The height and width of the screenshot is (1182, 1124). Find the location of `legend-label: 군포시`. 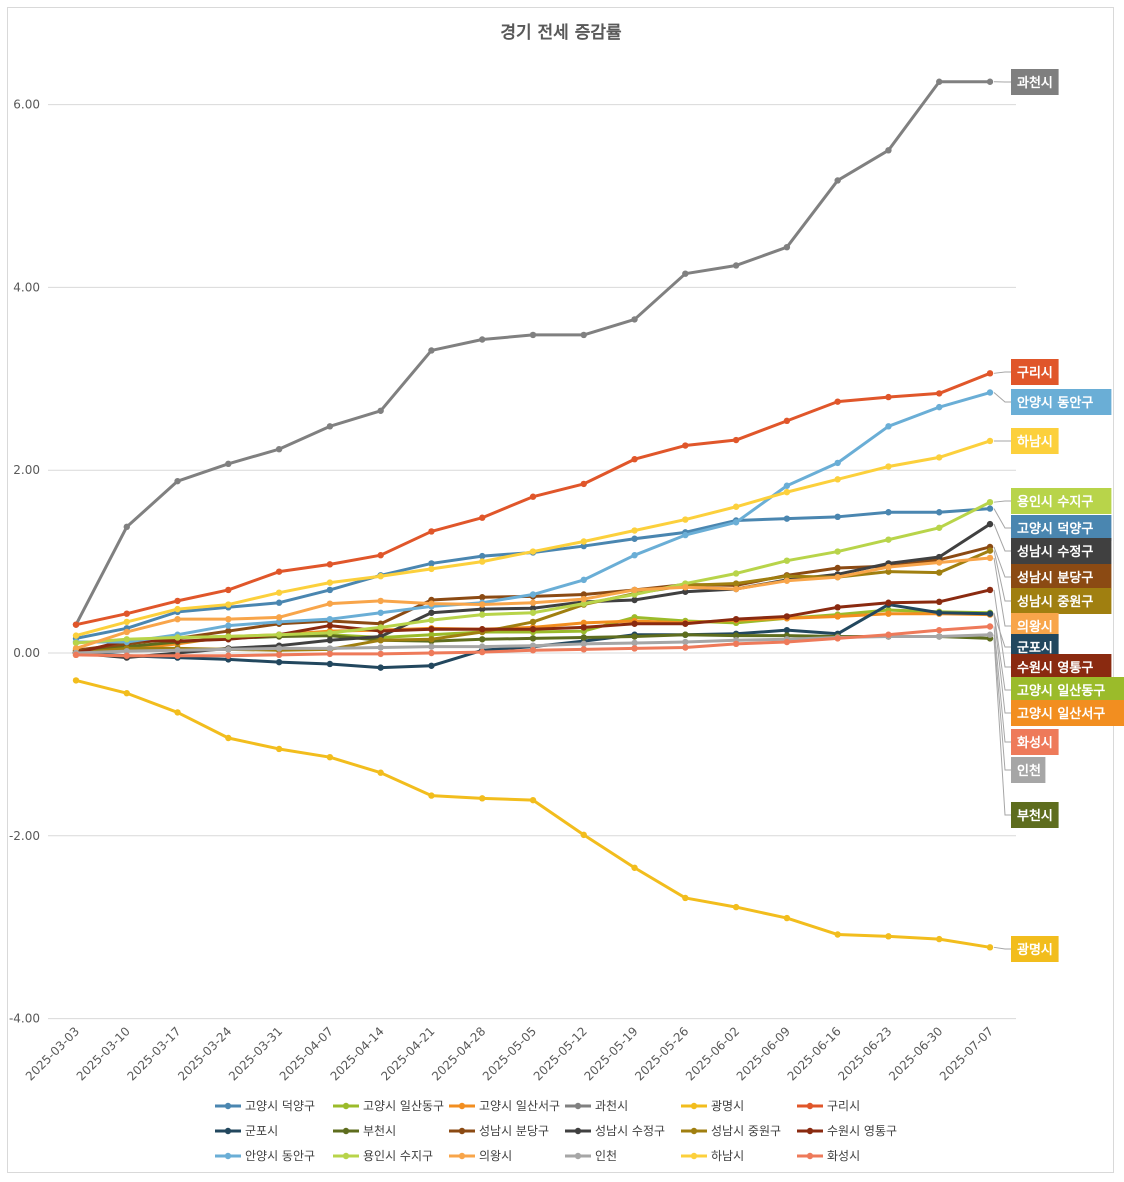

legend-label: 군포시 is located at coordinates (261, 1131).